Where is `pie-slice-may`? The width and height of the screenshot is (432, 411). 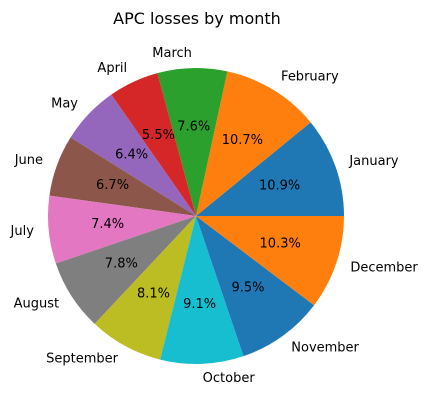 pie-slice-may is located at coordinates (133, 155).